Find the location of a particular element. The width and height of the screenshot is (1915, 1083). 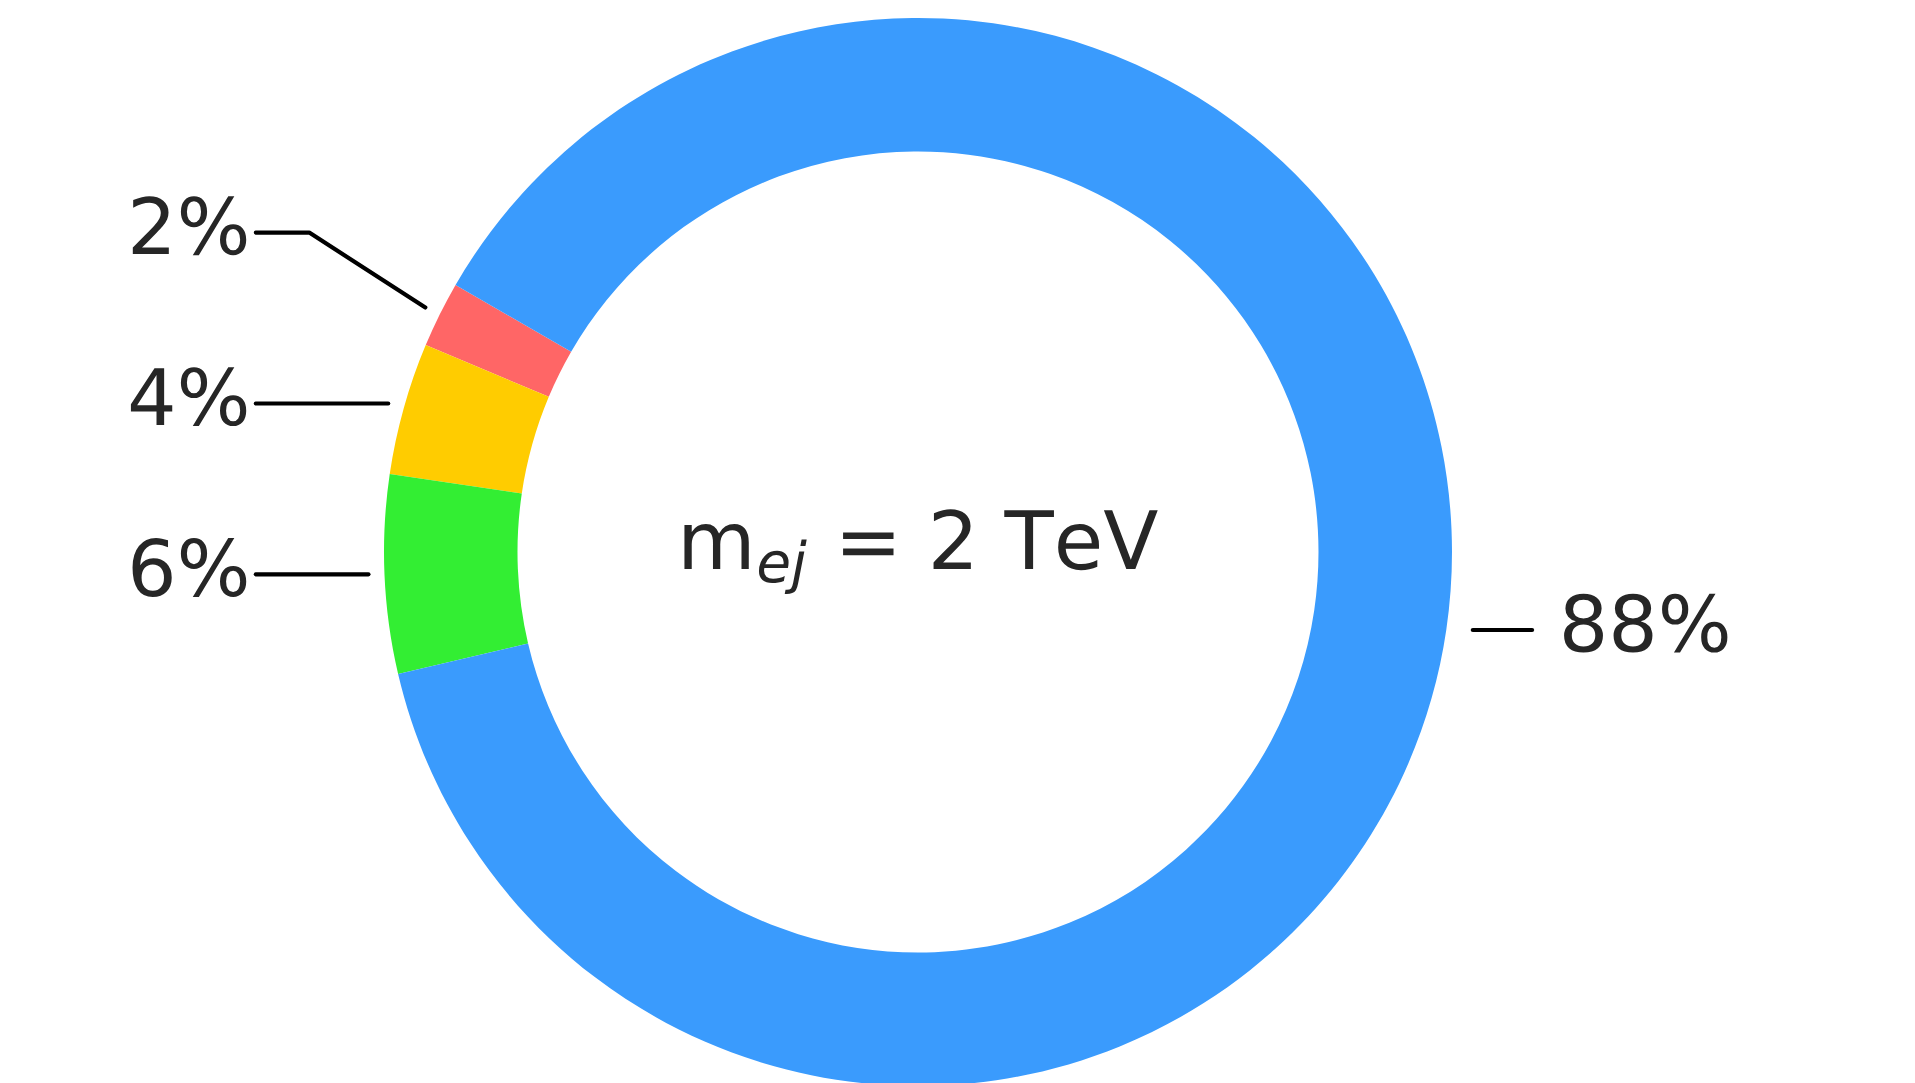

data-label: 2% is located at coordinates (189, 226).